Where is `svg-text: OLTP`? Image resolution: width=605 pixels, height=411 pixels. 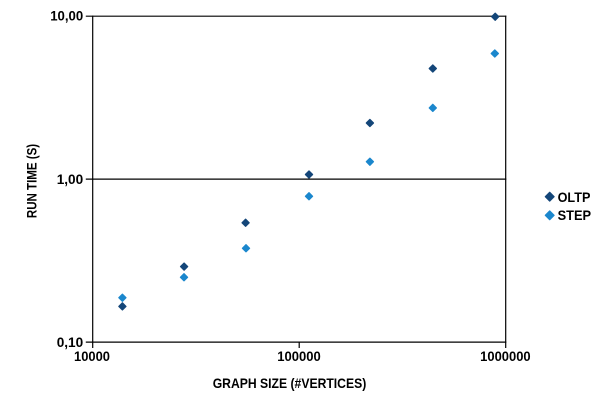
svg-text: OLTP is located at coordinates (574, 197).